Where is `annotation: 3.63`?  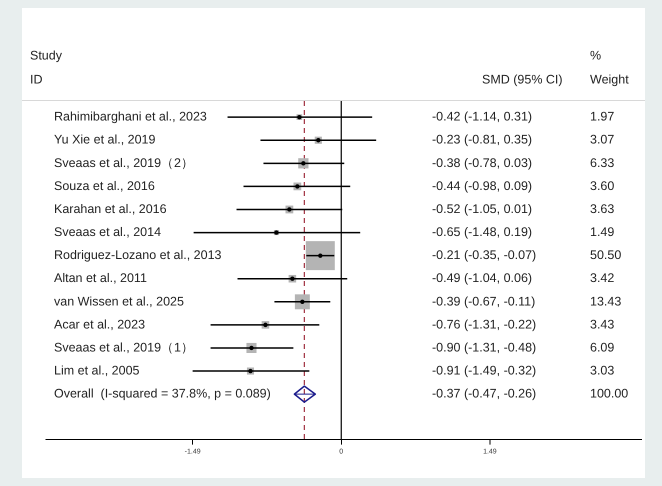
annotation: 3.63 is located at coordinates (602, 209).